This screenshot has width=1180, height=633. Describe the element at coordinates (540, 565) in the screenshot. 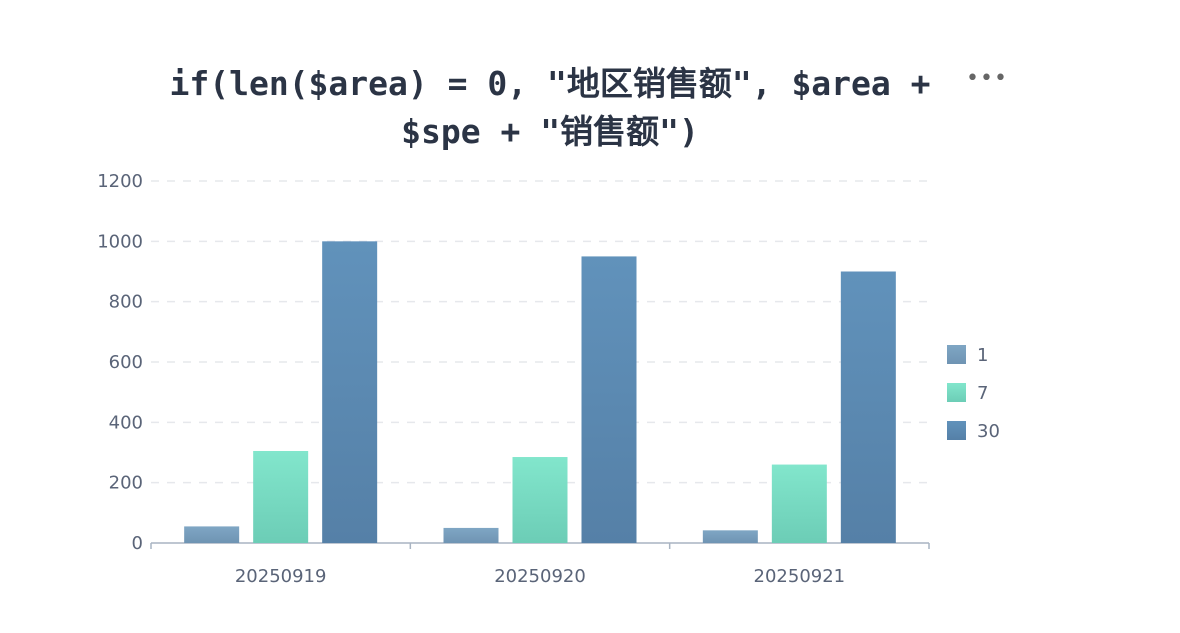

I see `x-axis: 20250919 20250920 20250921` at that location.